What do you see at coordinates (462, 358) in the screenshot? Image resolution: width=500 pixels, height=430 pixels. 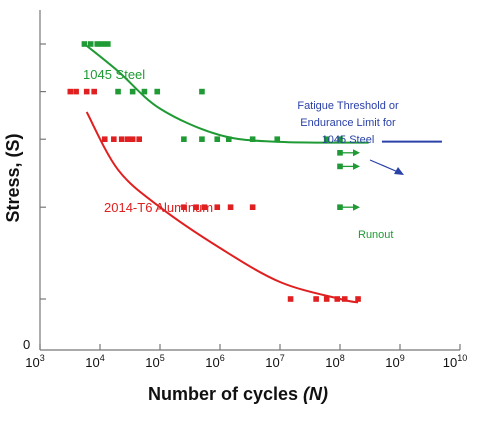 I see `x-tick-label-exponent: 10` at bounding box center [462, 358].